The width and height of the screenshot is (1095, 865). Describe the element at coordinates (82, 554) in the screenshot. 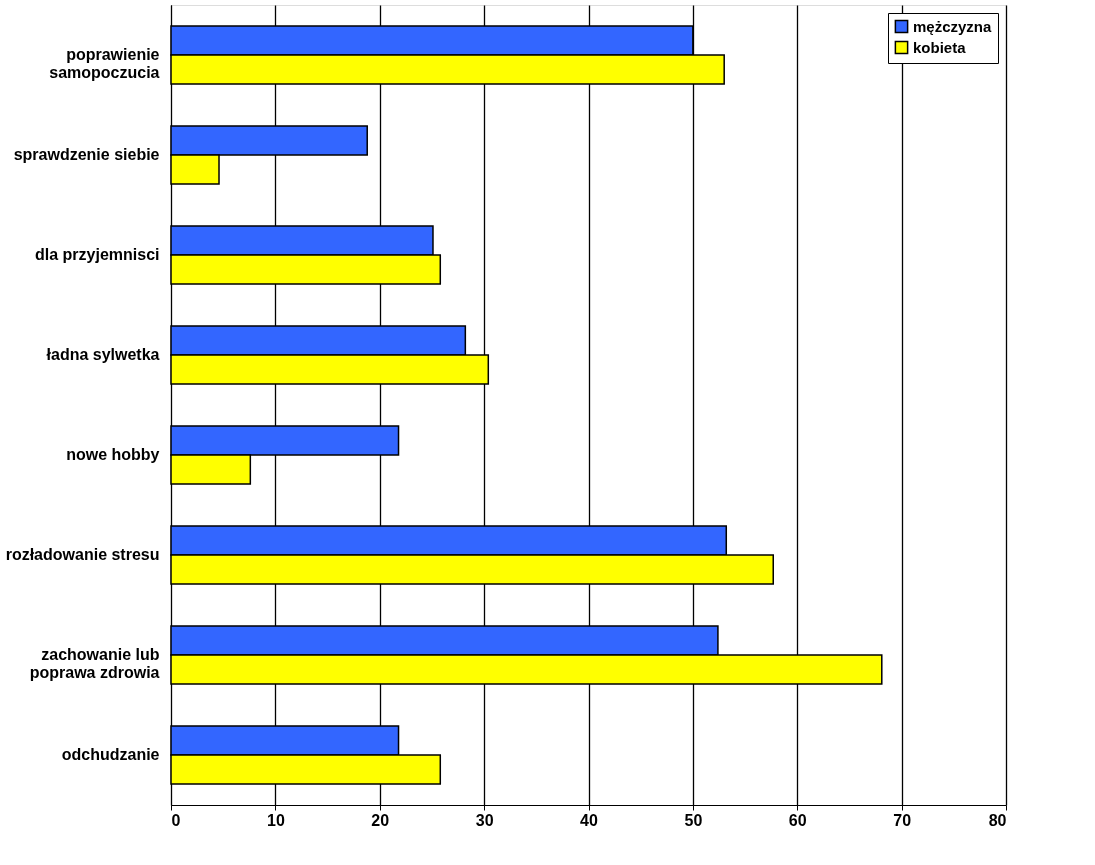

I see `y-tick-label: rozładowanie stresu` at that location.